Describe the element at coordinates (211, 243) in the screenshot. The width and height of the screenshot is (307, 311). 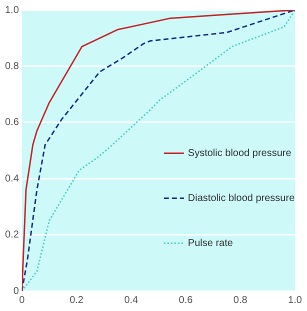
I see `legend-label: Pulse rate` at that location.